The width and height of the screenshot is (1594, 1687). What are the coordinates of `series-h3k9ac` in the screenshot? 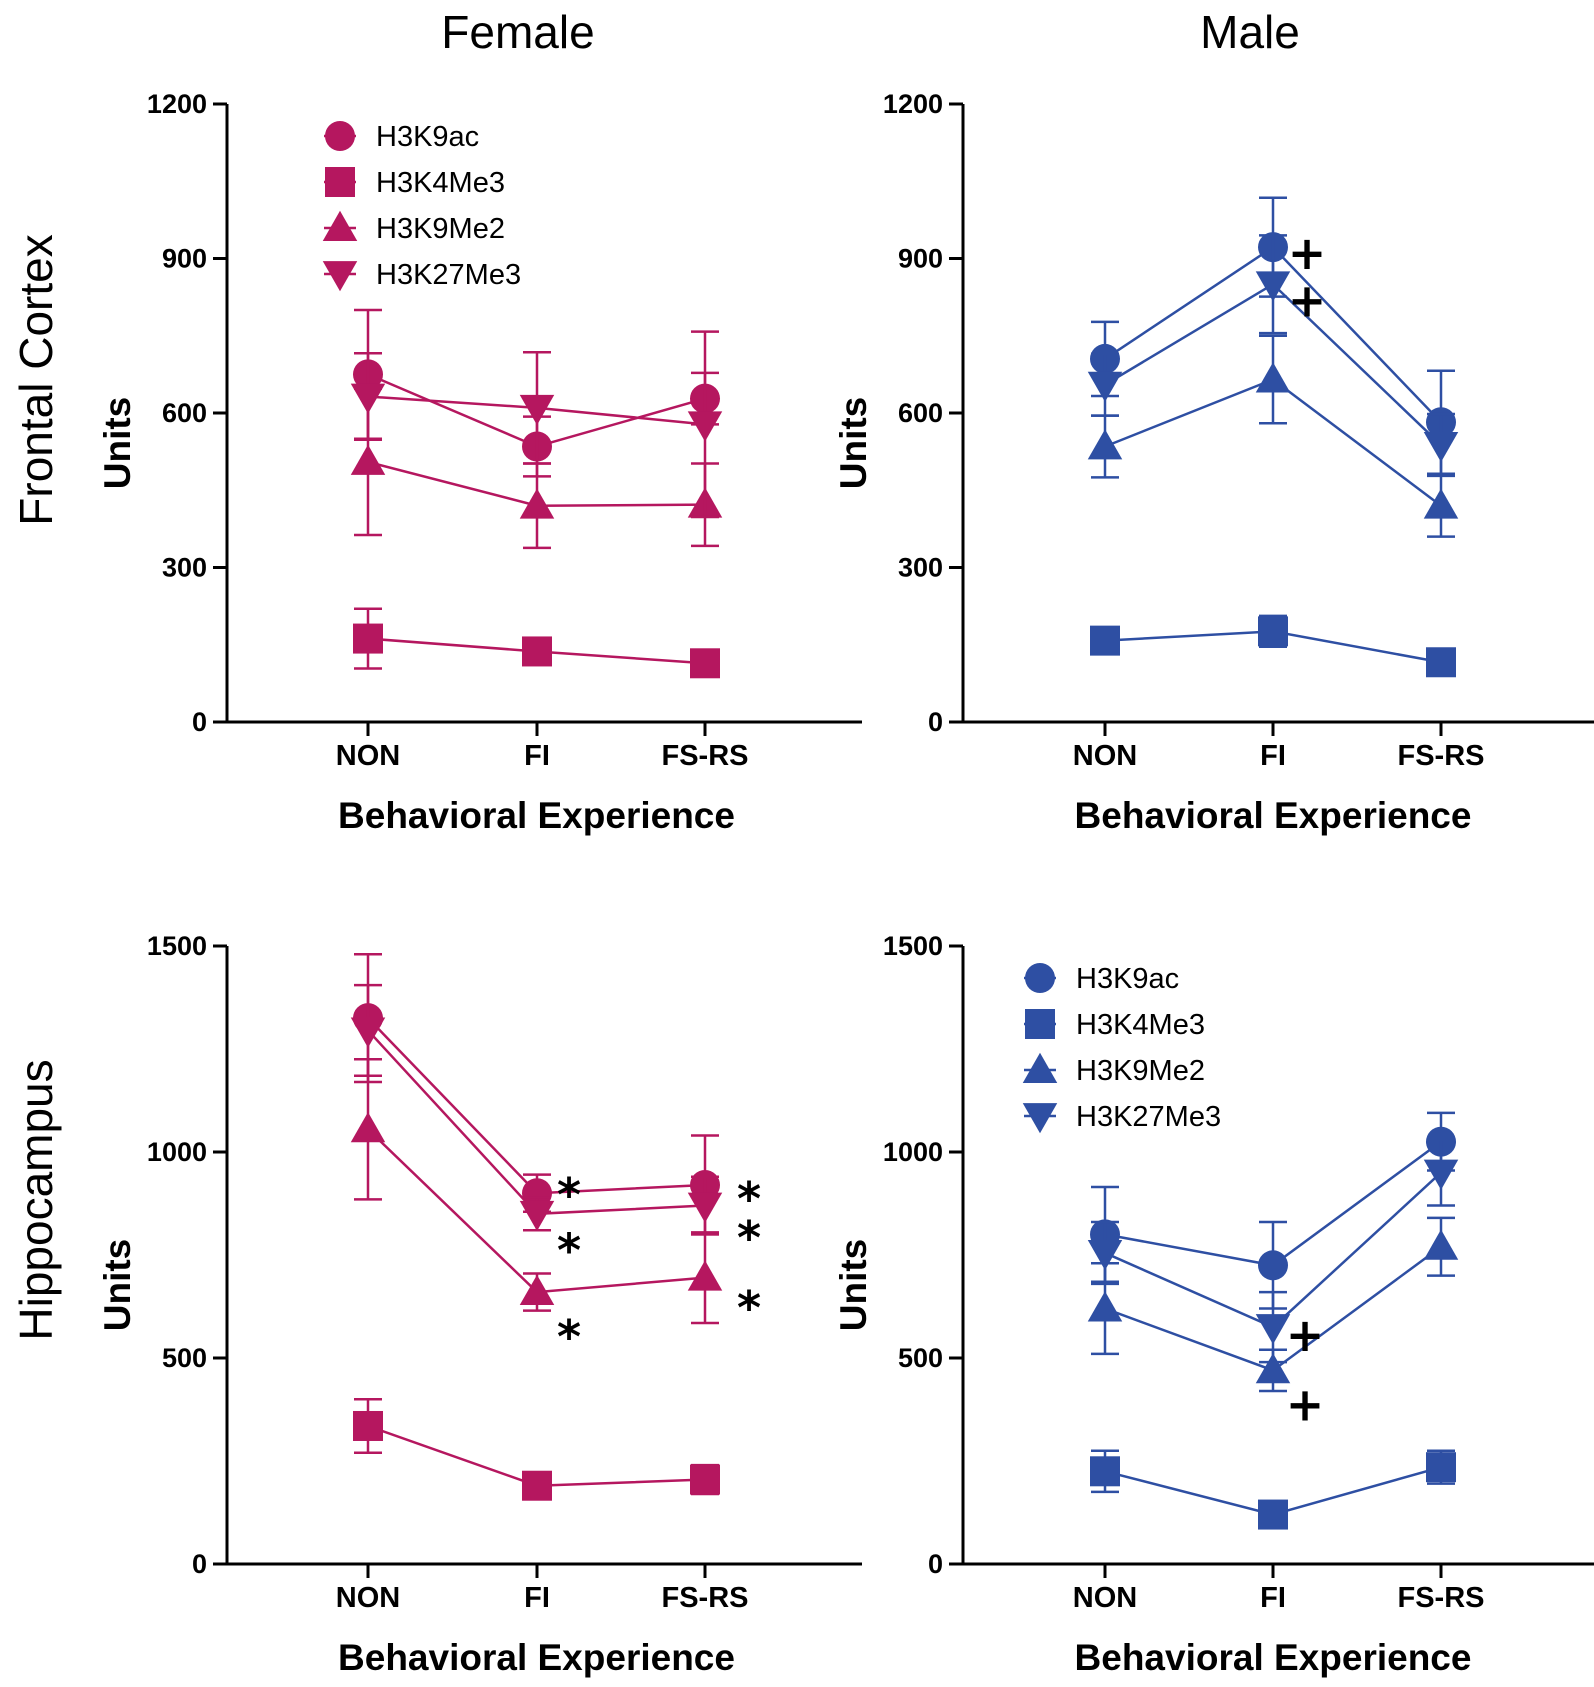 It's located at (536, 1094).